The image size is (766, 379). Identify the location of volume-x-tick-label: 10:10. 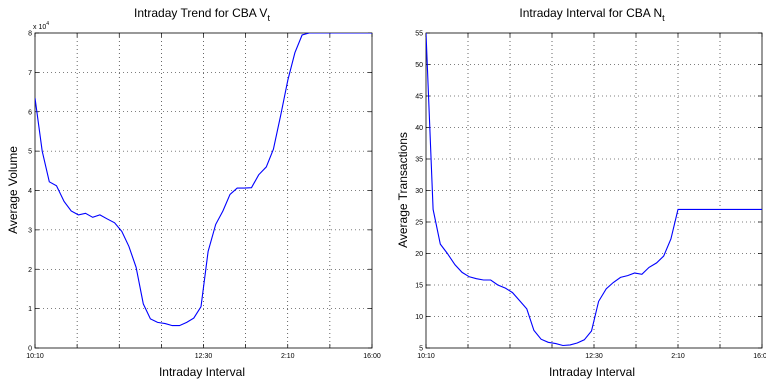
(35, 356).